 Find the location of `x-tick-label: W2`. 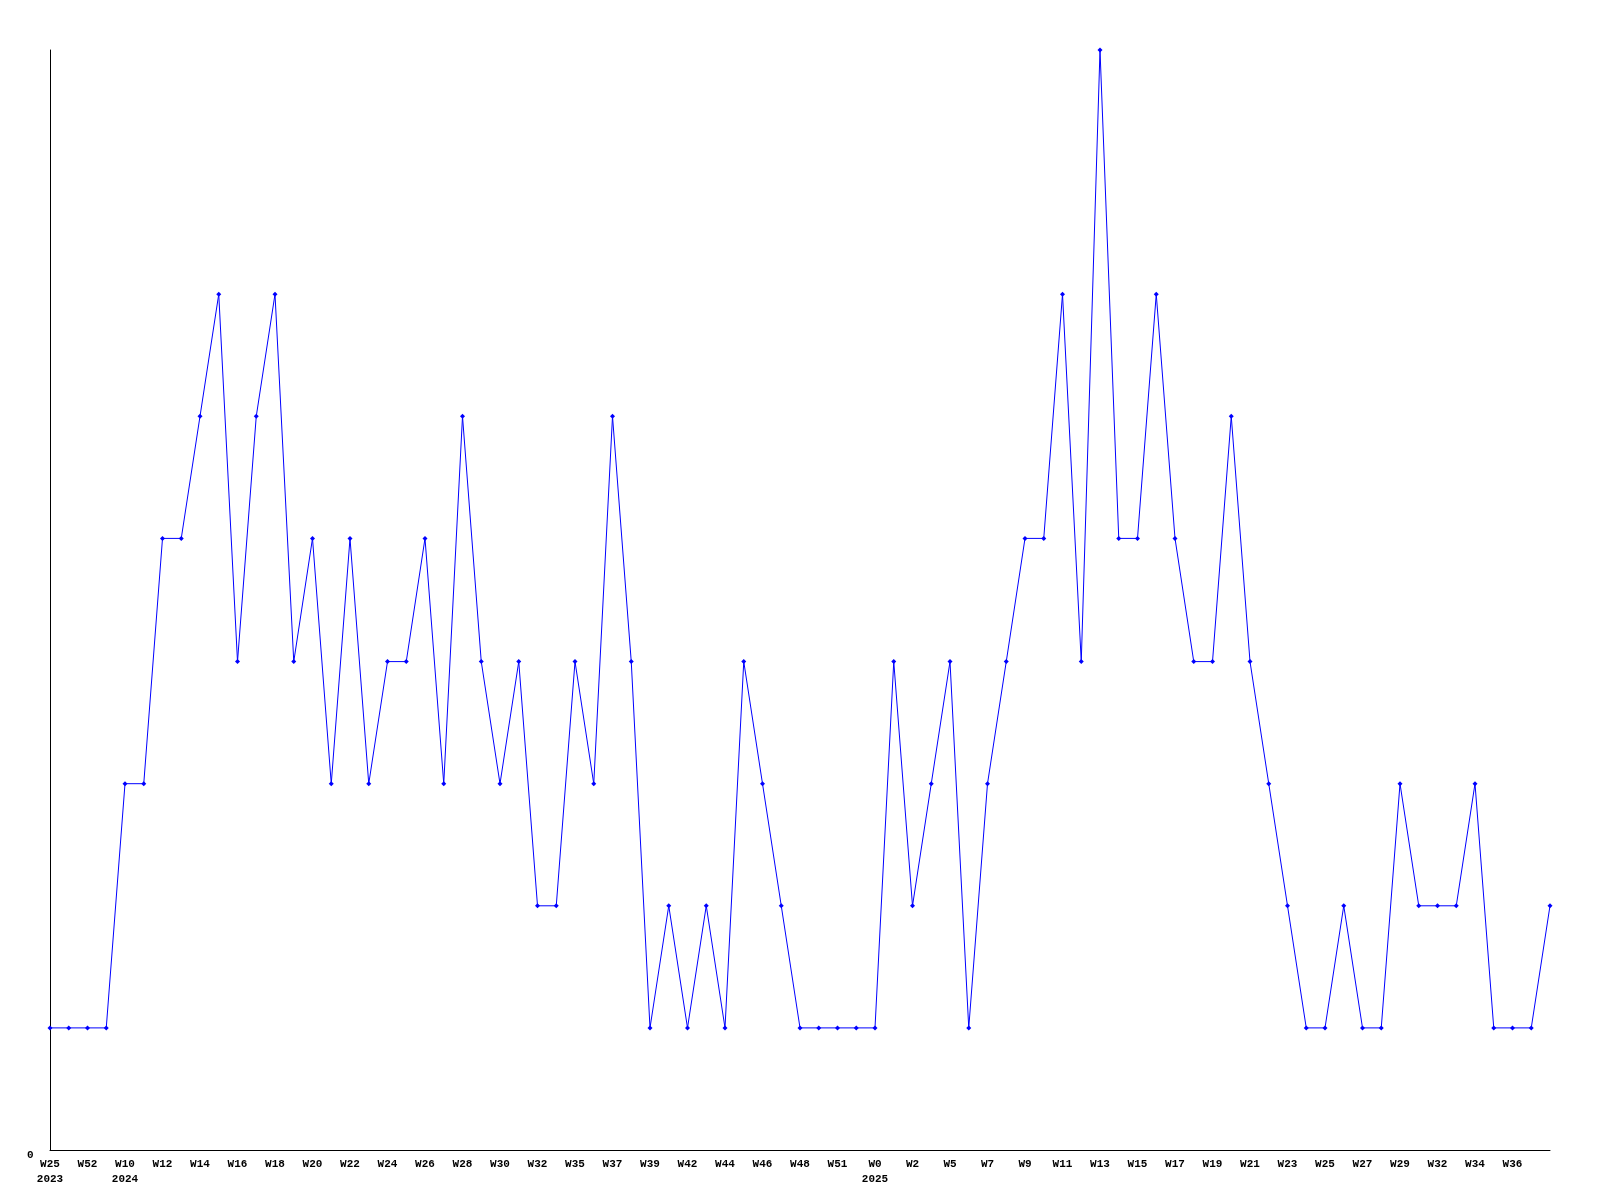

x-tick-label: W2 is located at coordinates (912, 1163).